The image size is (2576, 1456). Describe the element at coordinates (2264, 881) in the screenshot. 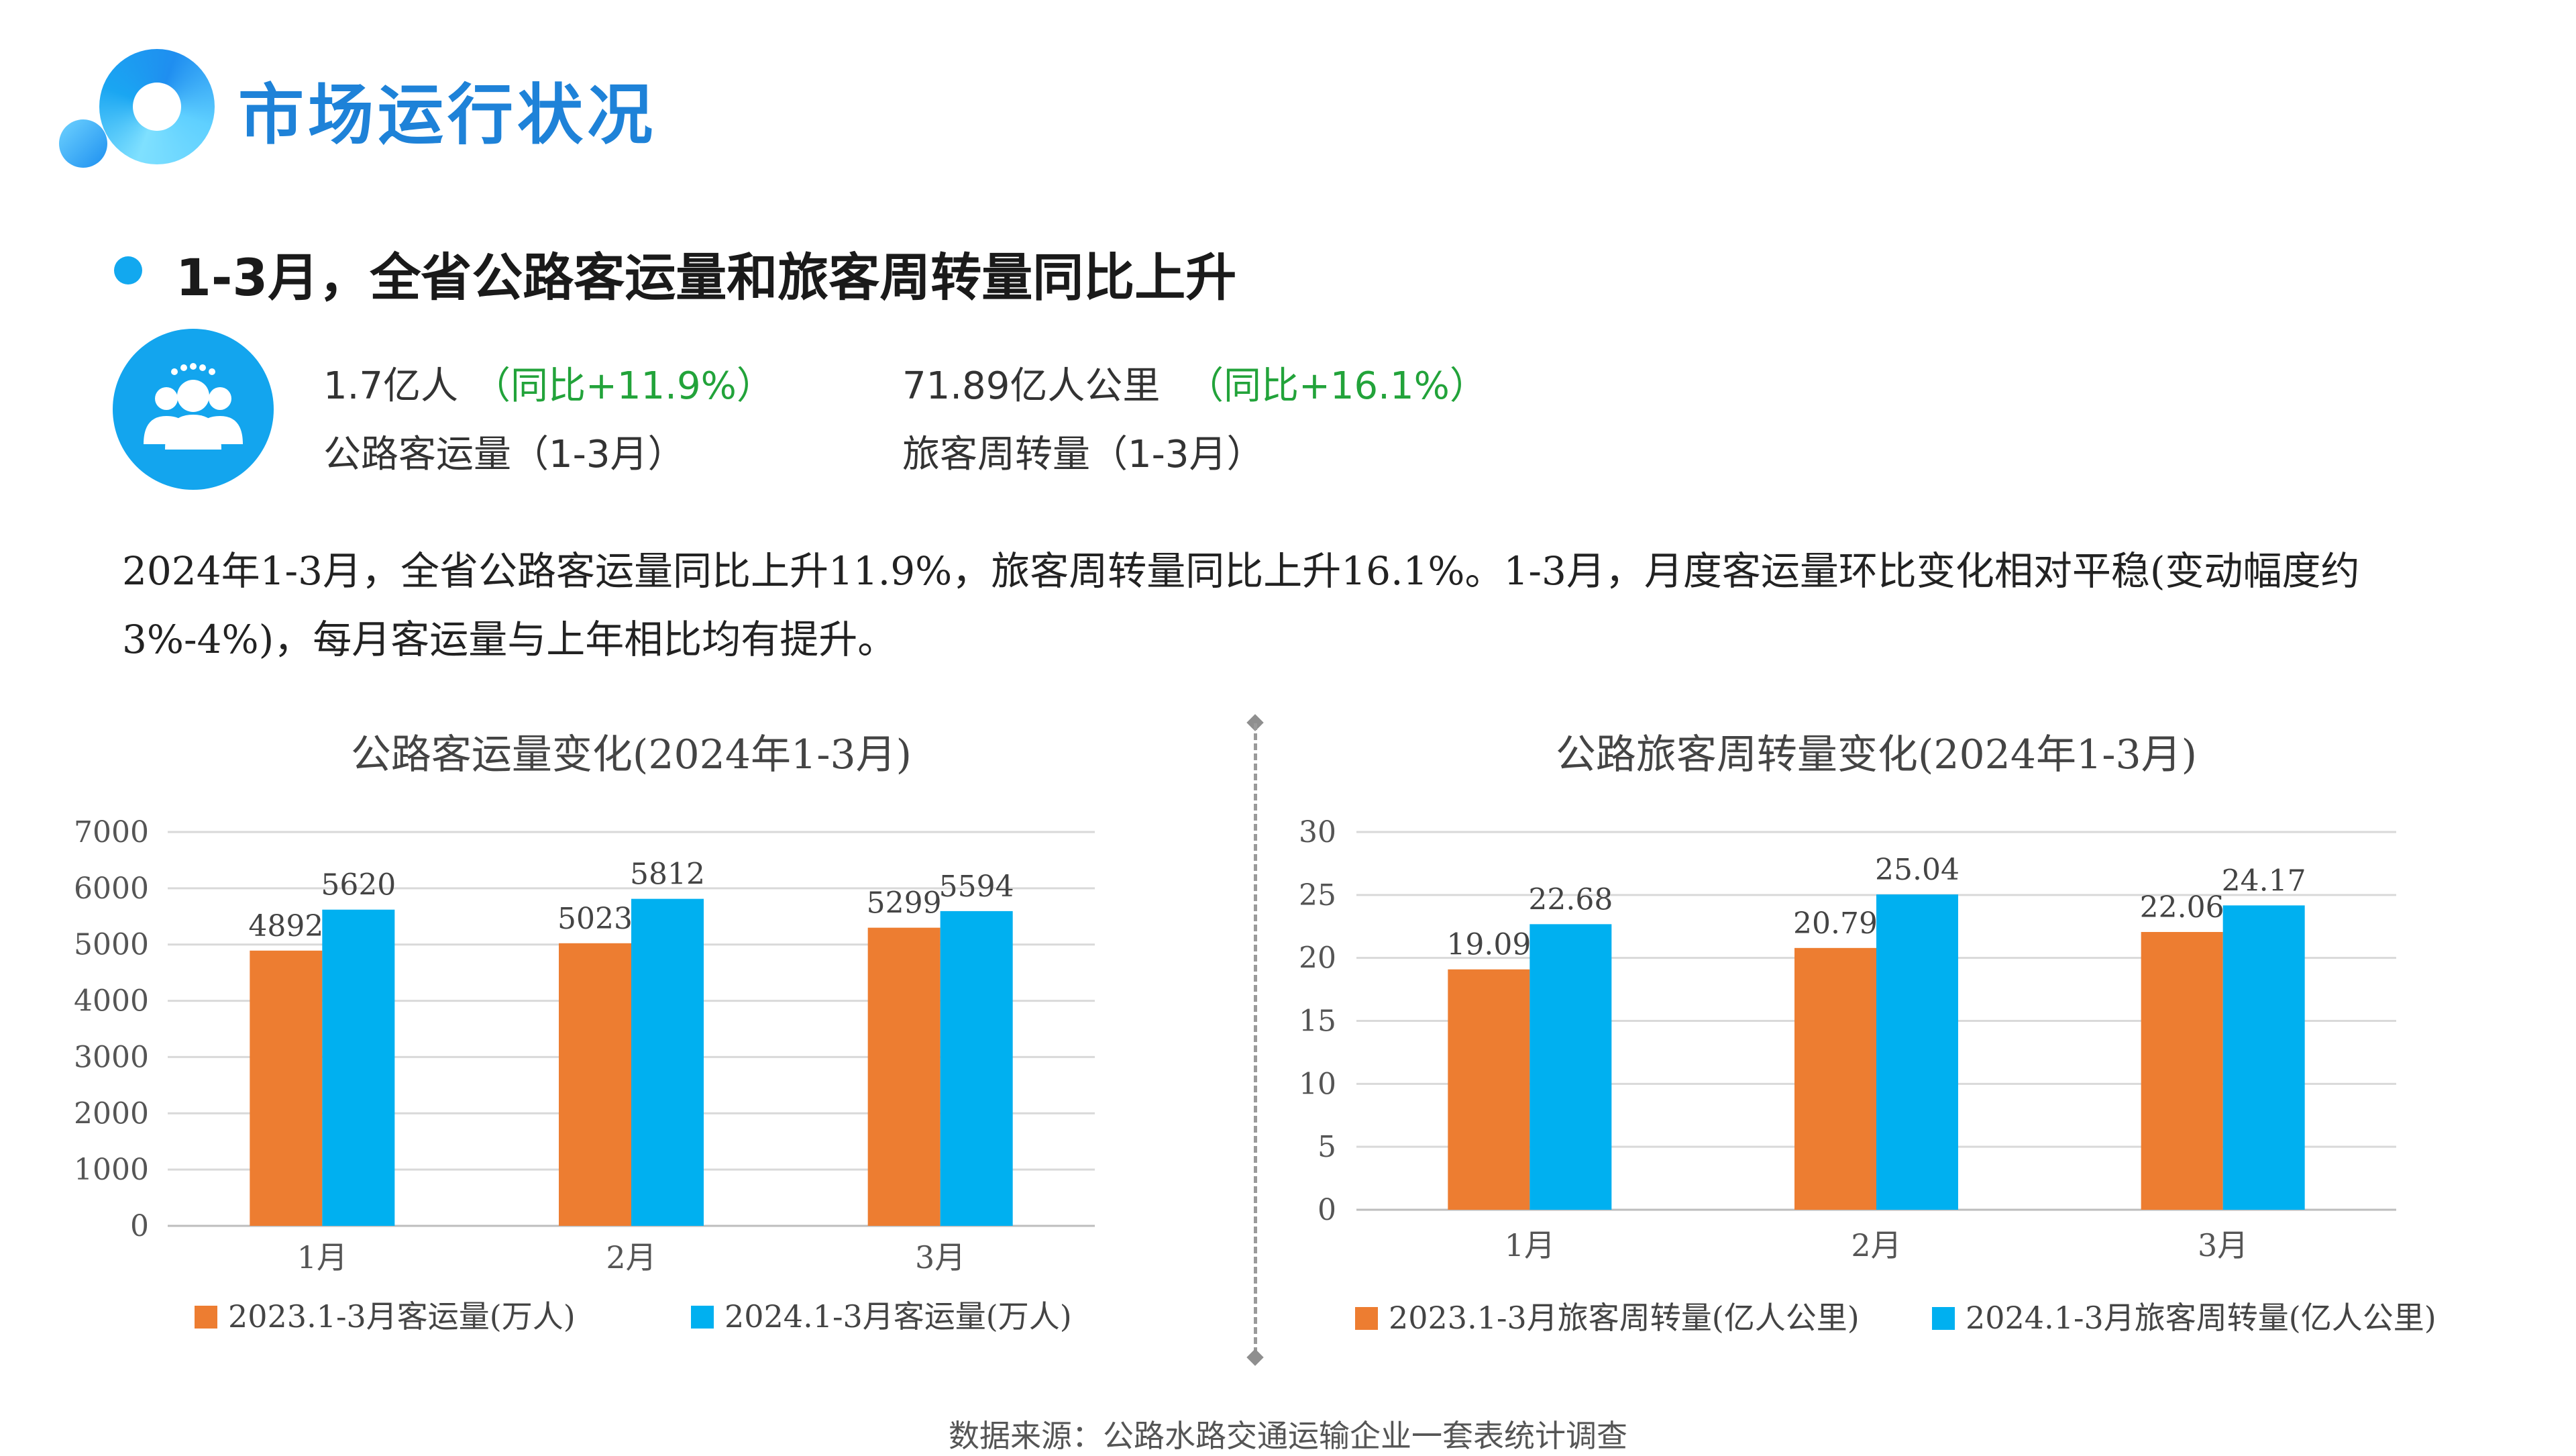

I see `data-label: 24.17` at that location.